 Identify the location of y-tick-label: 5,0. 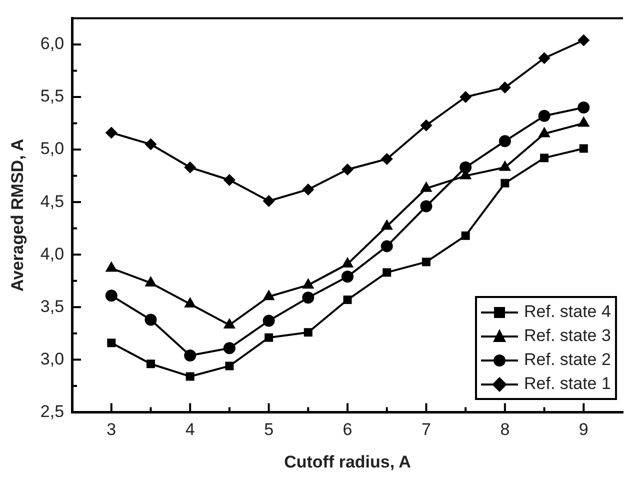
(52, 148).